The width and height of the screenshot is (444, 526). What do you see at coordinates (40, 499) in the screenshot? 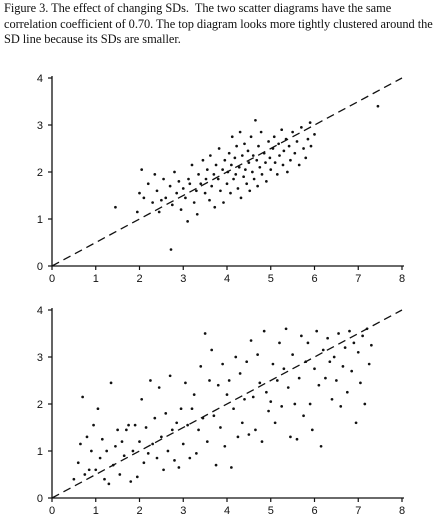
I see `bottom-y-tick-label: 0` at bounding box center [40, 499].